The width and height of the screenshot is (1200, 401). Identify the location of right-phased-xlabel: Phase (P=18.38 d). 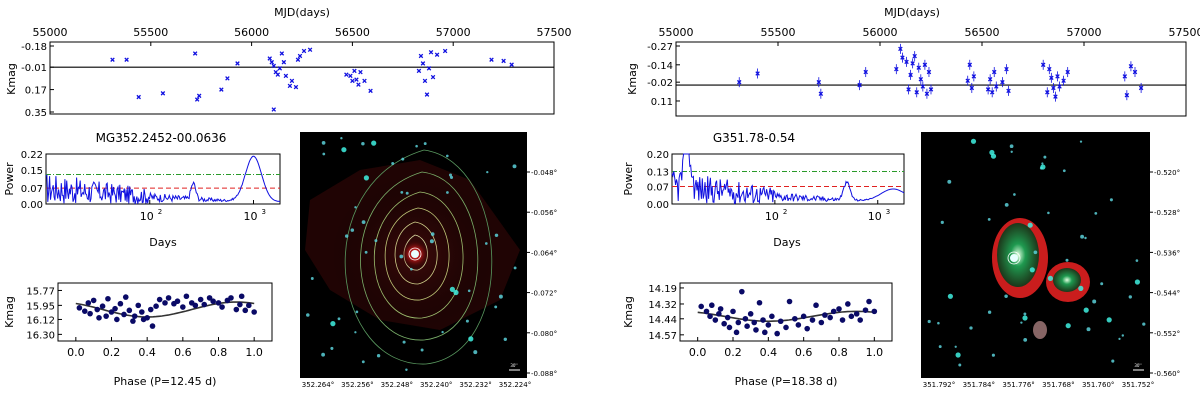
(786, 381).